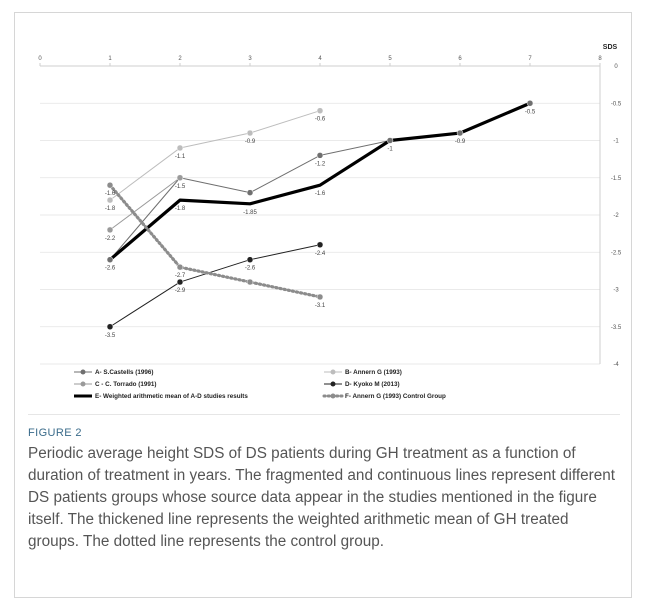 This screenshot has width=648, height=614. Describe the element at coordinates (180, 276) in the screenshot. I see `data-label: -2.7` at that location.